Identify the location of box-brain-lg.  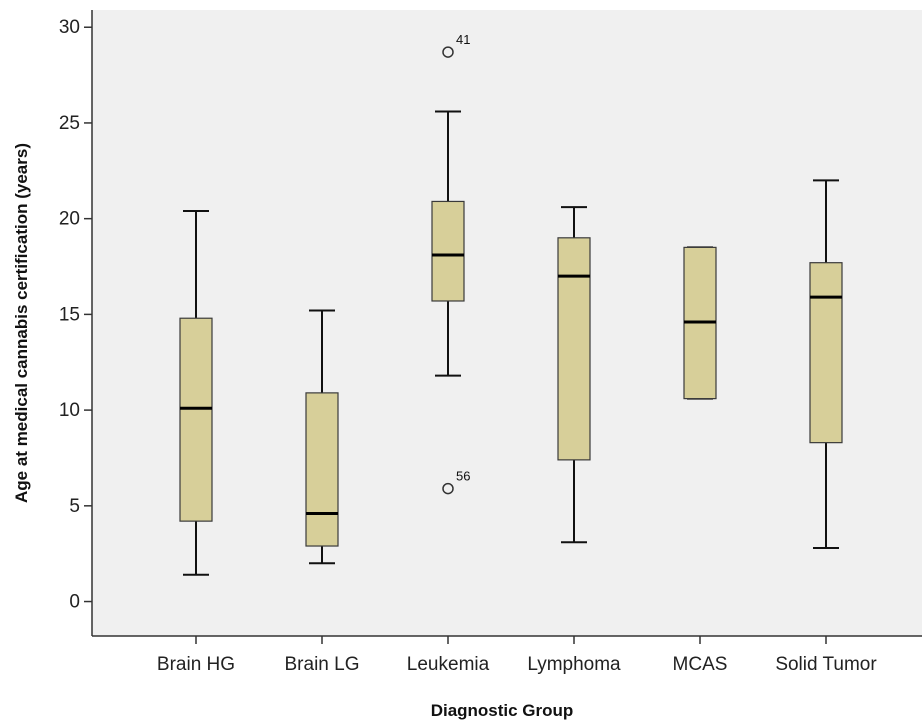
(322, 437).